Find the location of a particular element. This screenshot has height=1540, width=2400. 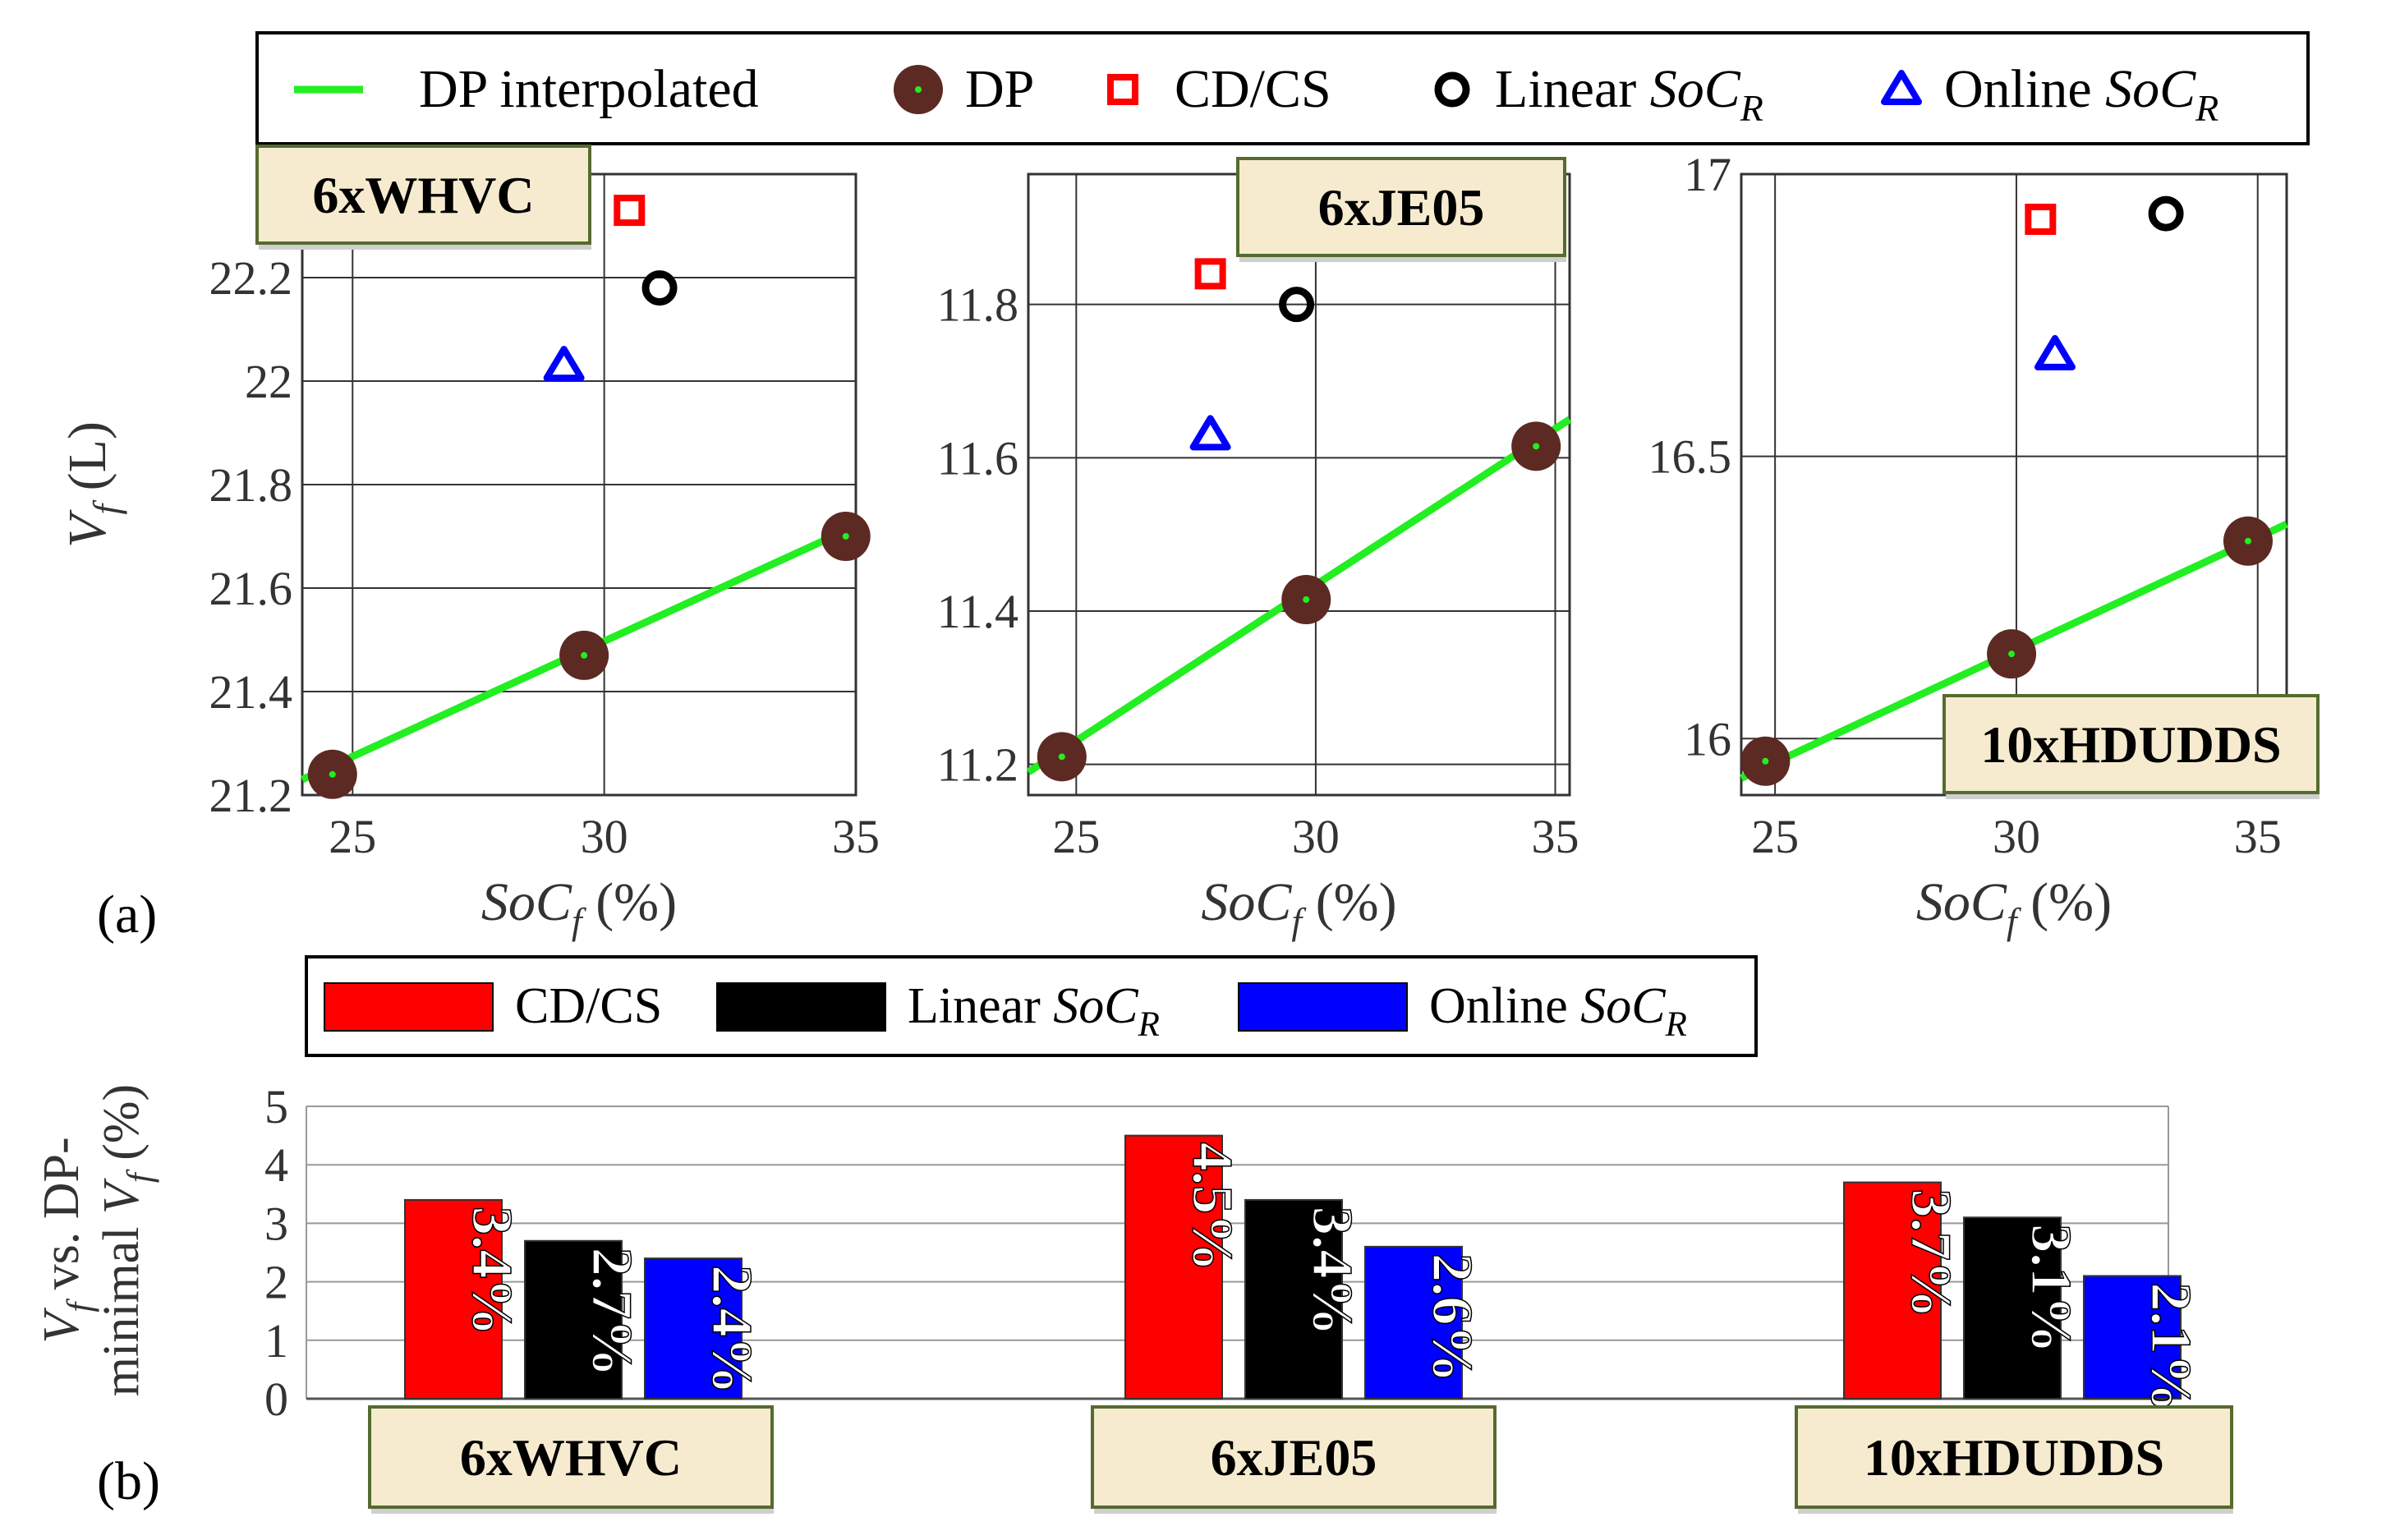

category-label: 10xHDUDDS is located at coordinates (2014, 1459).